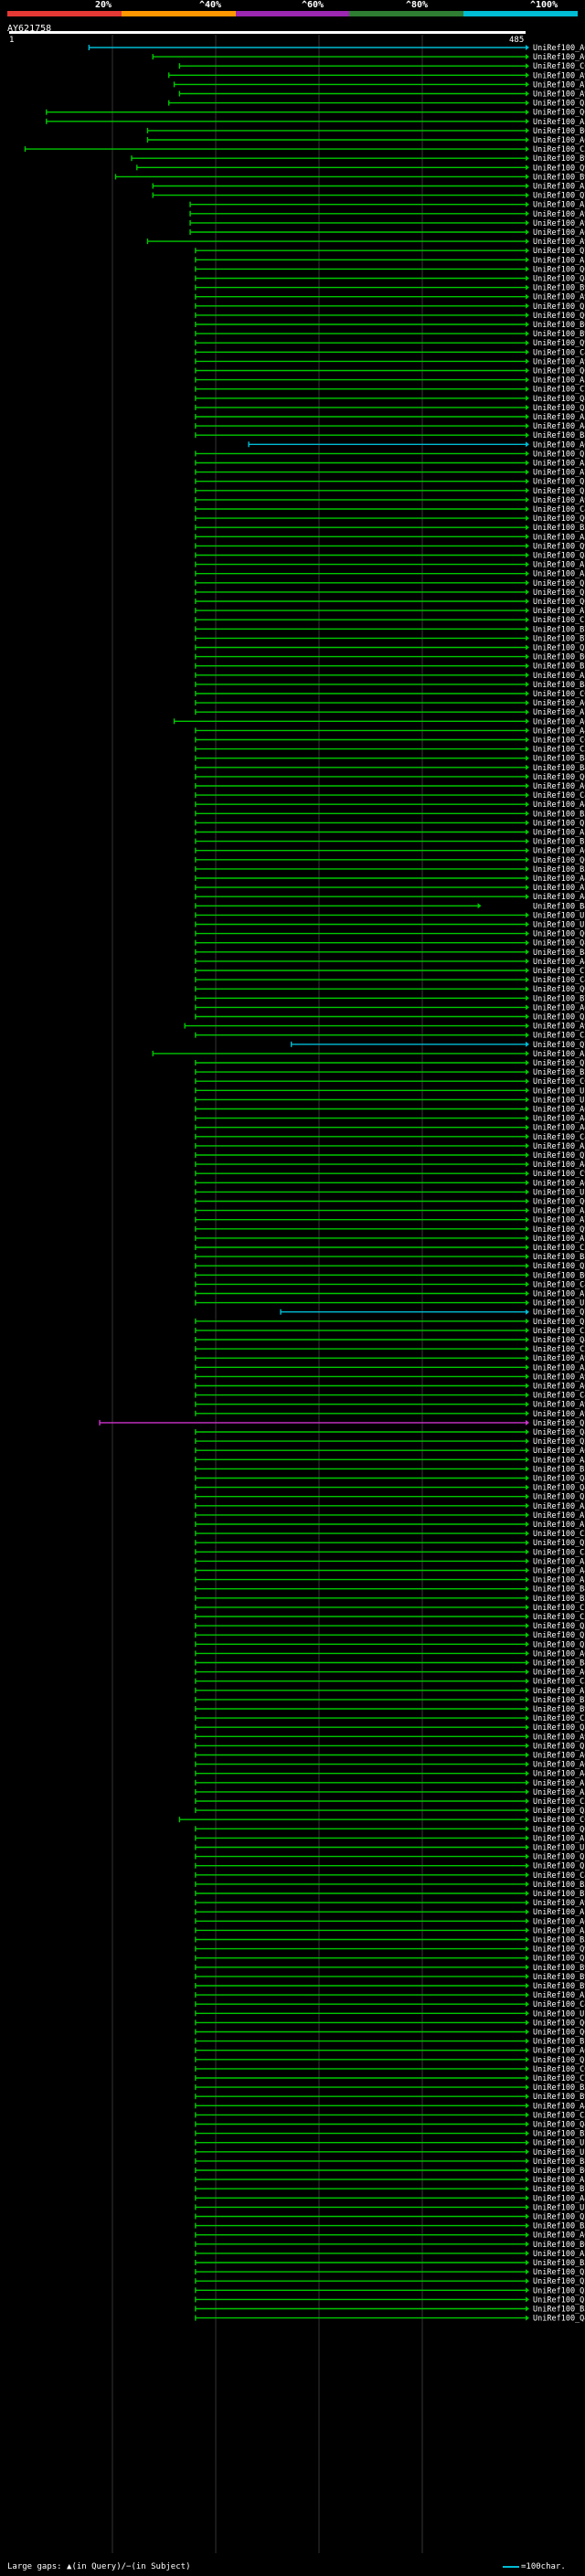 This screenshot has width=585, height=2576. Describe the element at coordinates (559, 417) in the screenshot. I see `hit-label: UniRef100_A5N4E3` at that location.